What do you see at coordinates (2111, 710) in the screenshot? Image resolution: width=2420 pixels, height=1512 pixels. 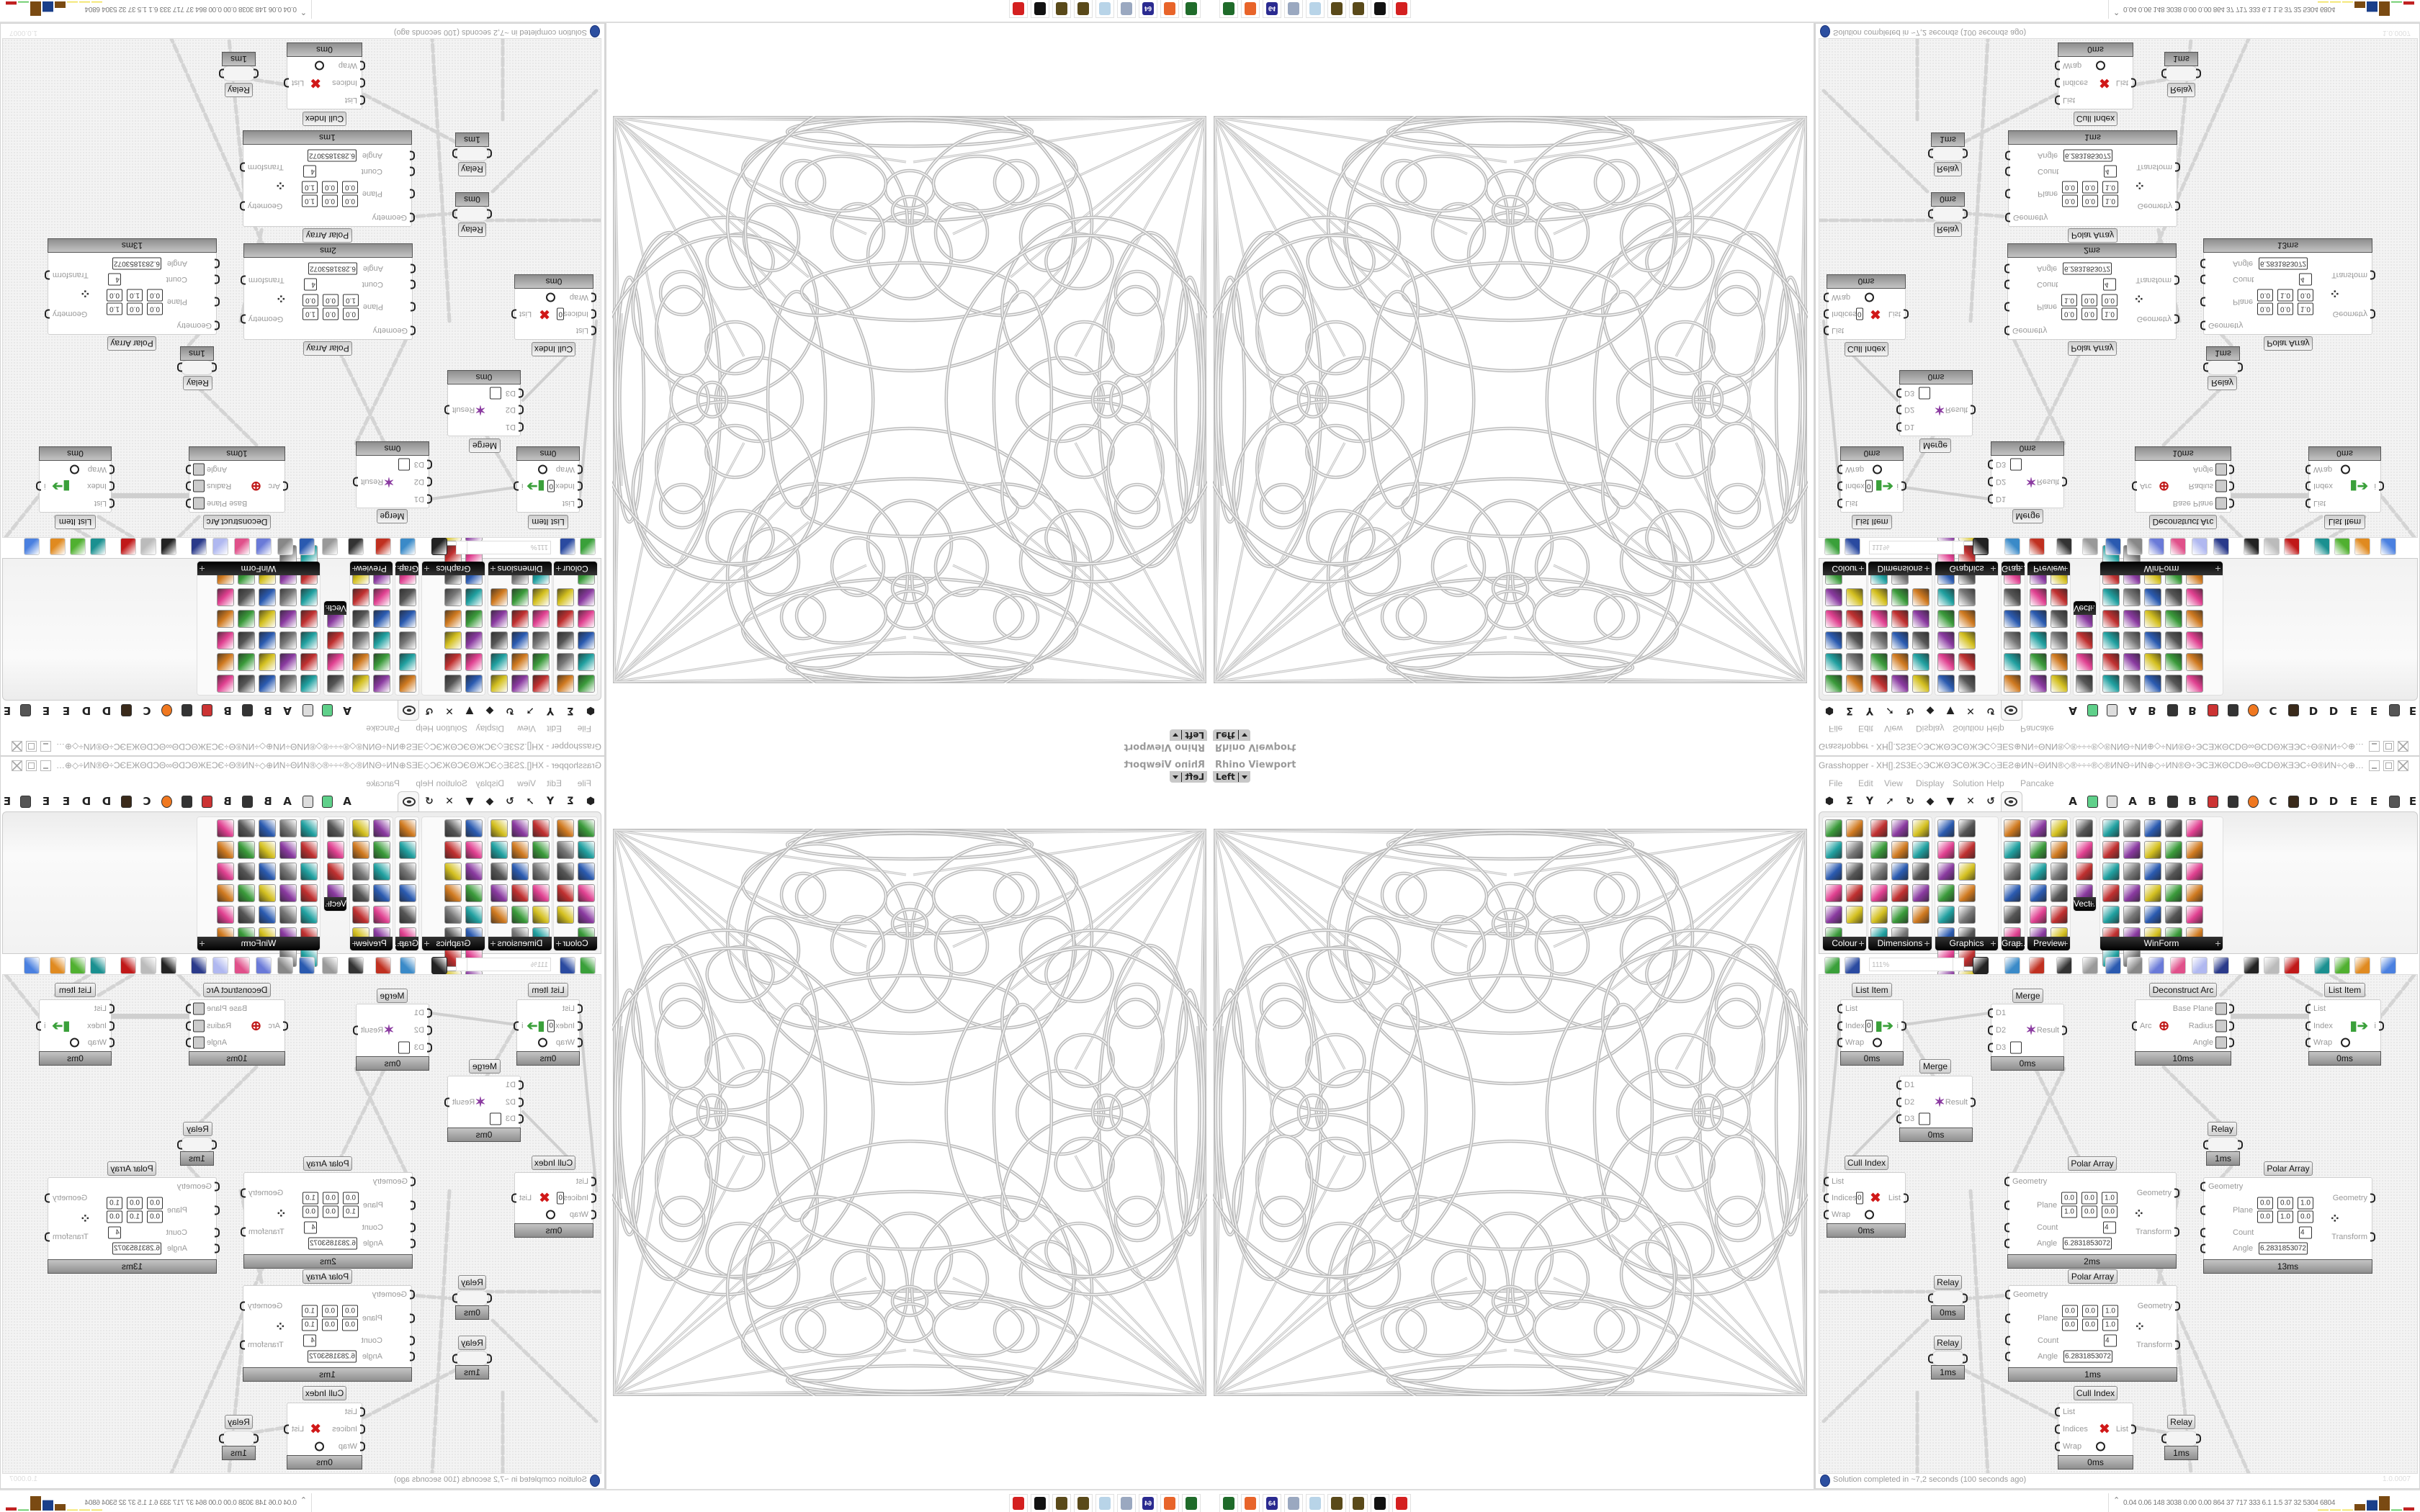 I see `puzzle-tab-icon` at bounding box center [2111, 710].